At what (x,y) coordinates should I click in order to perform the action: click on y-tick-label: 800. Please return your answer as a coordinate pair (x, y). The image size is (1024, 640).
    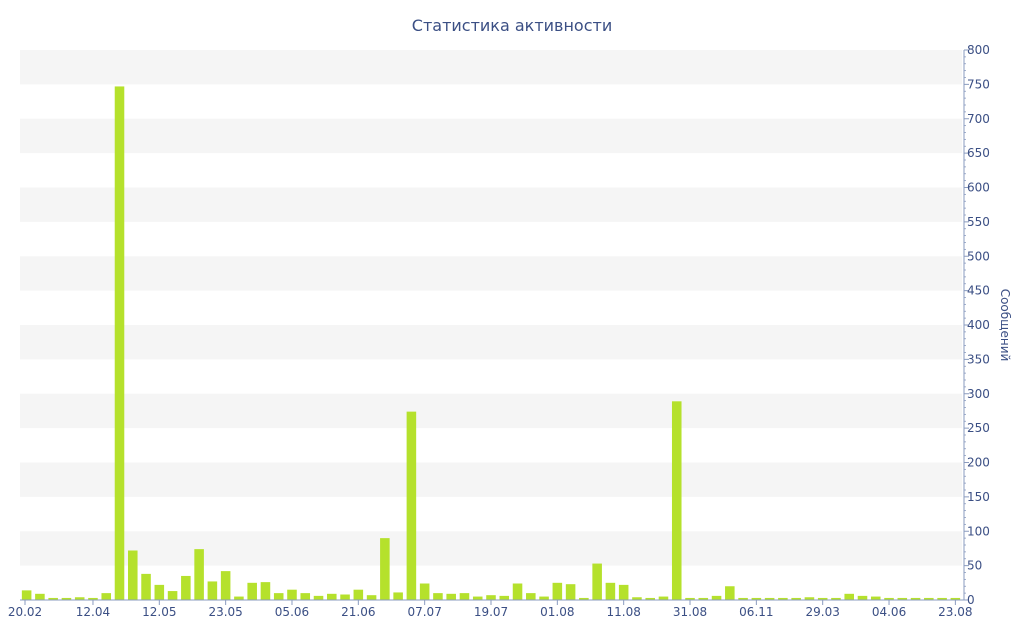
    Looking at the image, I should click on (978, 50).